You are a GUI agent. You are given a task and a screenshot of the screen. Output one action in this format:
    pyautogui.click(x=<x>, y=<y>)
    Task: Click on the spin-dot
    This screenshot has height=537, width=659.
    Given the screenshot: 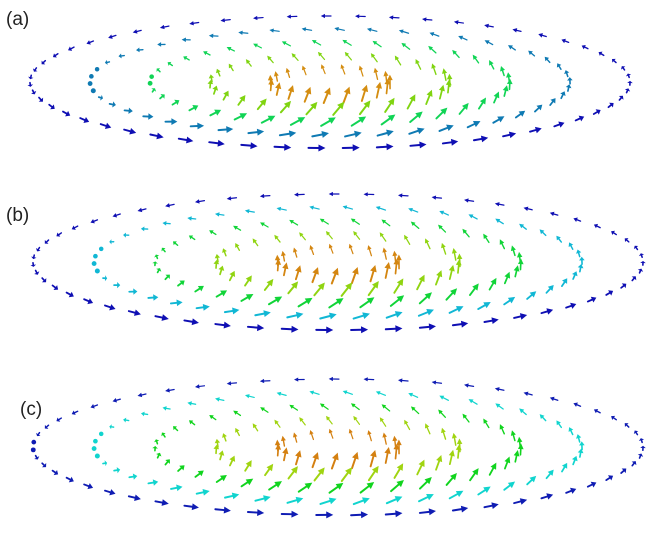 What is the action you would take?
    pyautogui.click(x=101, y=249)
    